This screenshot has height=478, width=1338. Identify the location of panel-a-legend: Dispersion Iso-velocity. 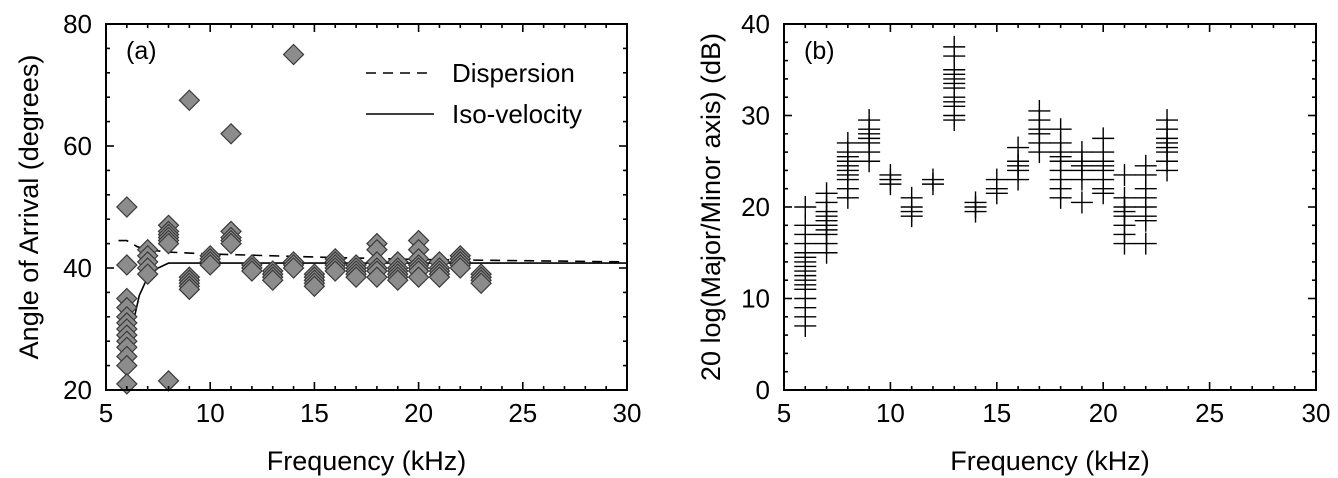
(474, 93).